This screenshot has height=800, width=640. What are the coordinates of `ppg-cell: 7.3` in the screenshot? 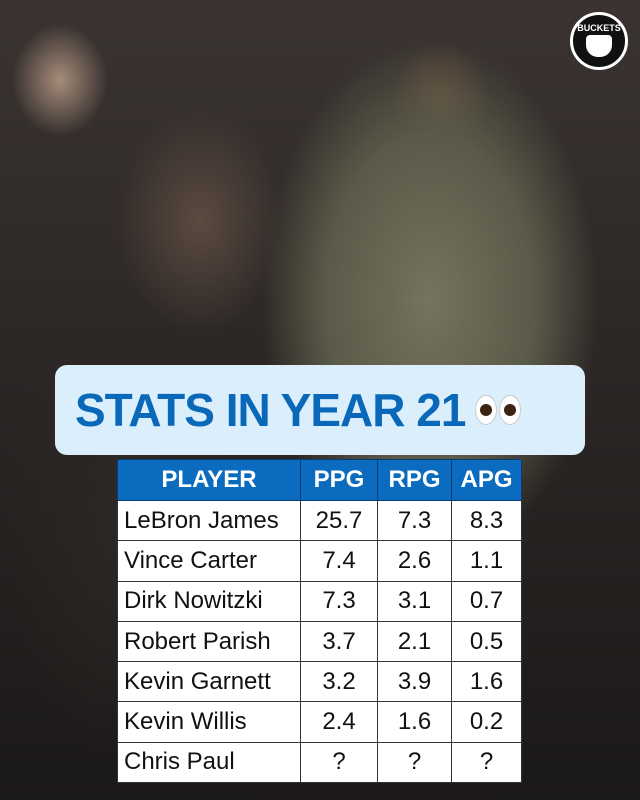 It's located at (339, 601).